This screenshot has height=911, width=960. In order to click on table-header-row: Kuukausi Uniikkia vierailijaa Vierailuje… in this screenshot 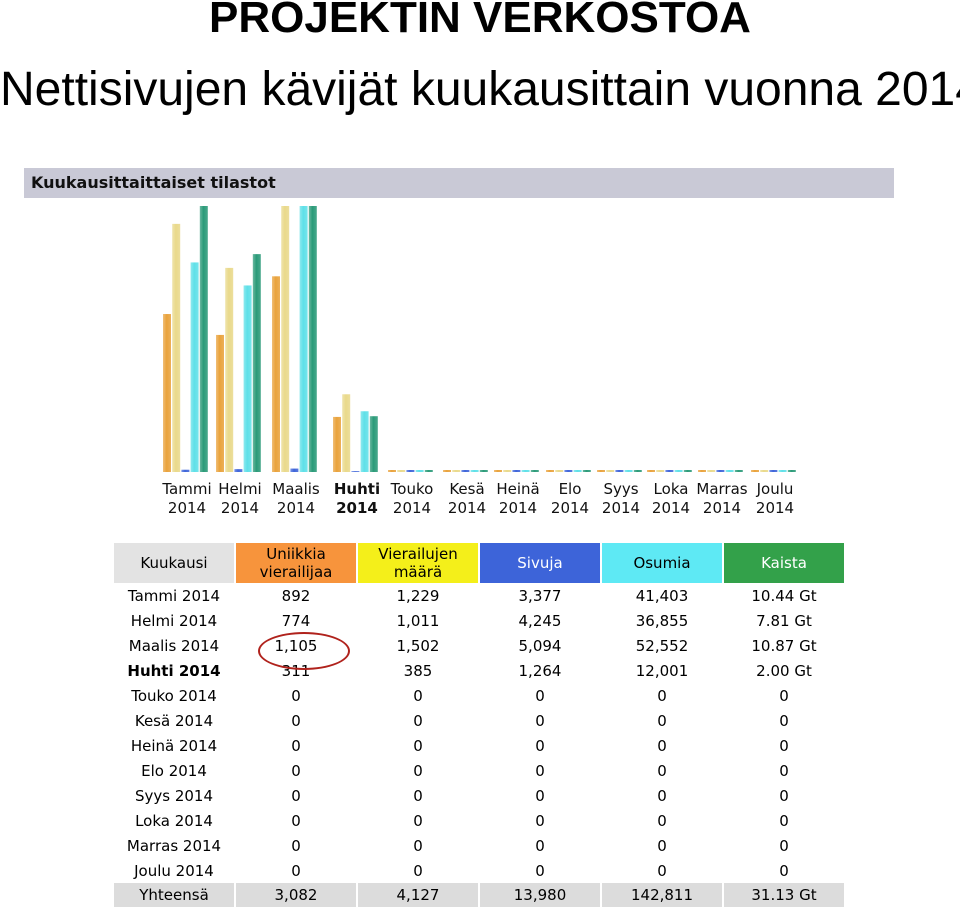, I will do `click(479, 563)`.